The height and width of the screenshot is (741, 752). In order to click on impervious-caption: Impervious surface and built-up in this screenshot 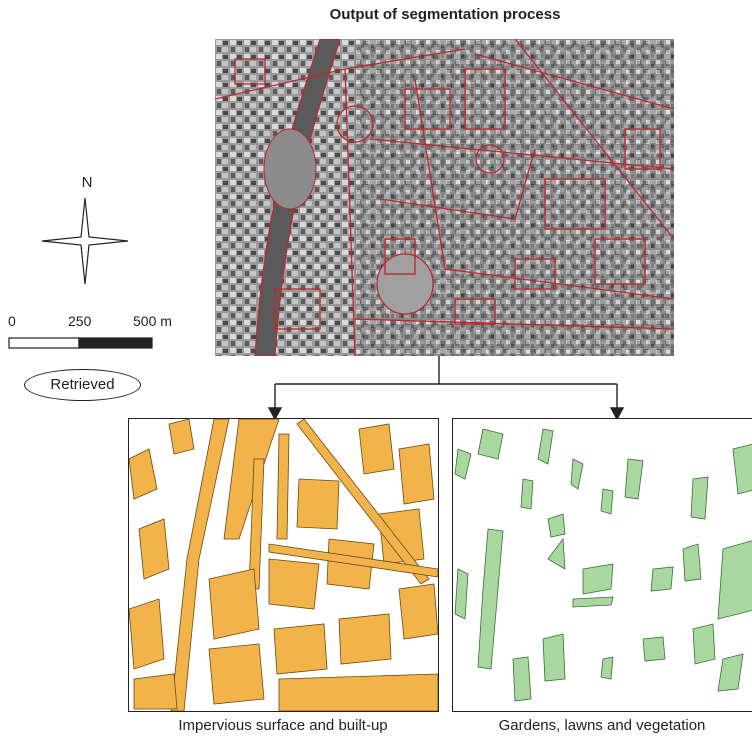, I will do `click(283, 725)`.